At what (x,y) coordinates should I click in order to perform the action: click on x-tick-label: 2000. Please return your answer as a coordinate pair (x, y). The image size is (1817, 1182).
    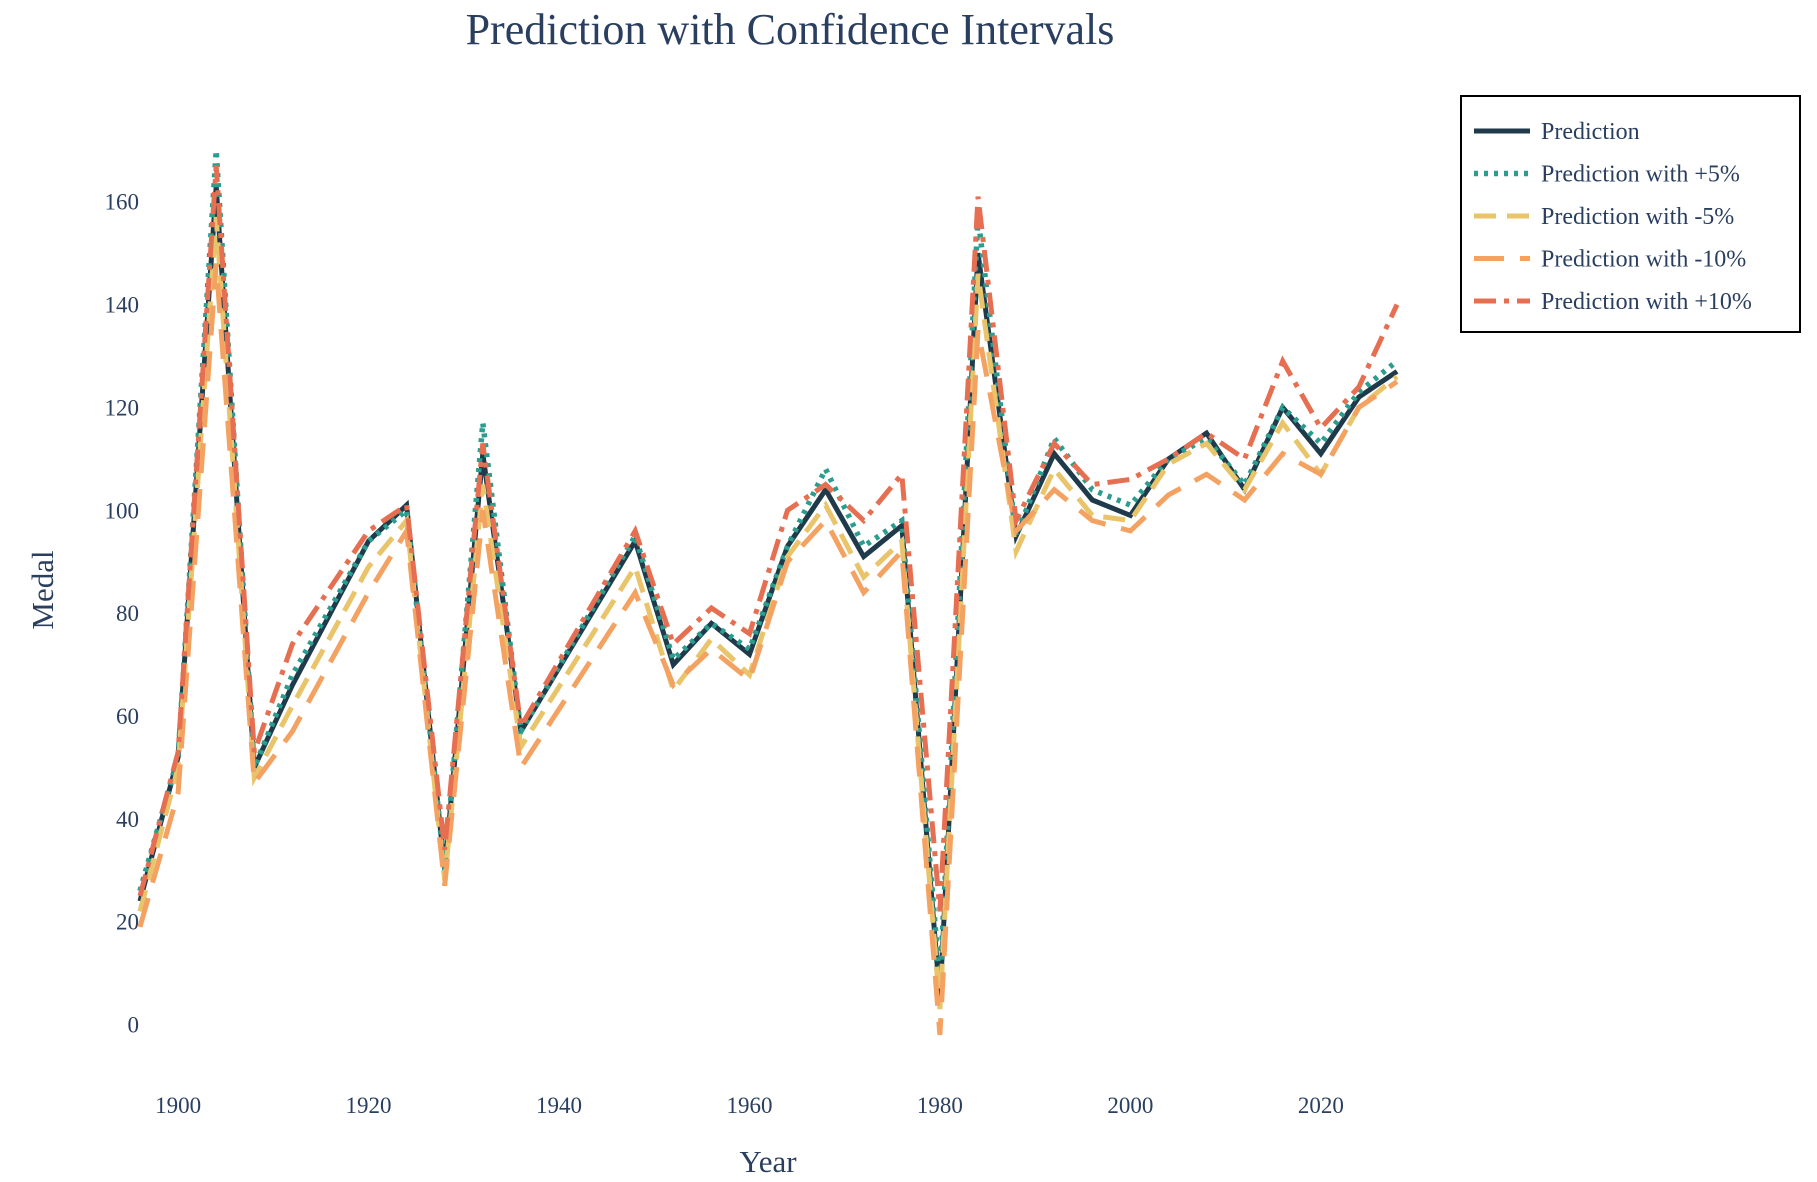
    Looking at the image, I should click on (1130, 1105).